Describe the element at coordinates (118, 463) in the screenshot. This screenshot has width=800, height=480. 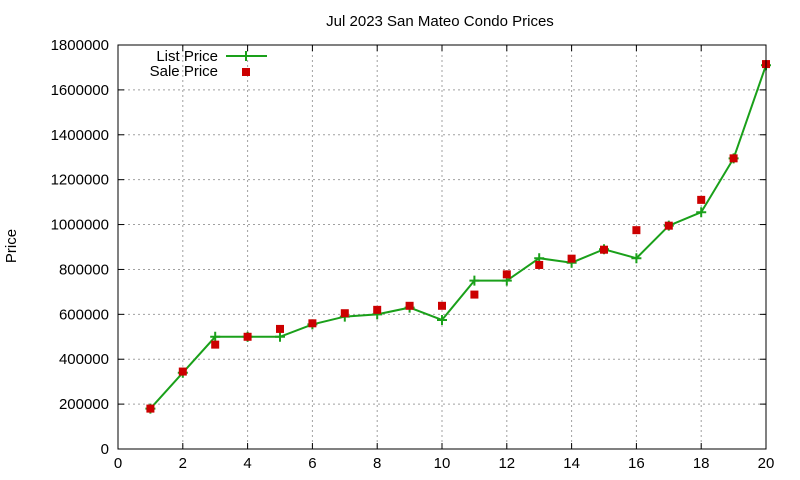
I see `x-tick-label: 0` at that location.